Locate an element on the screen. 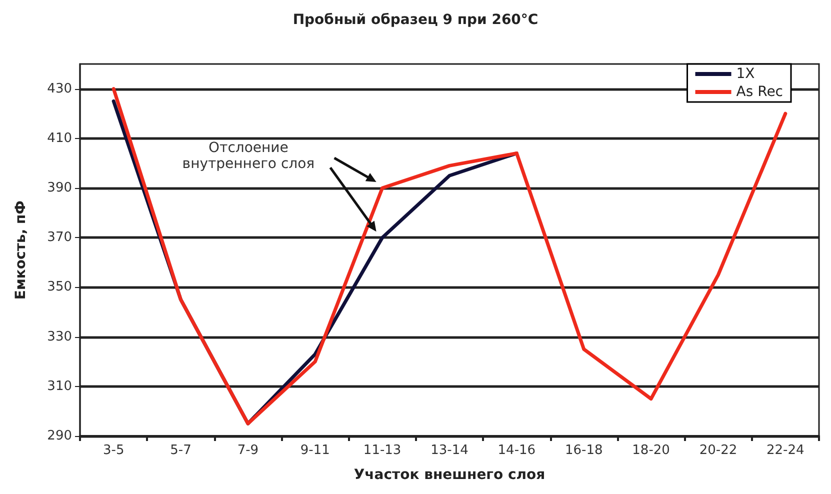  y-tick-label: 290 is located at coordinates (59, 436).